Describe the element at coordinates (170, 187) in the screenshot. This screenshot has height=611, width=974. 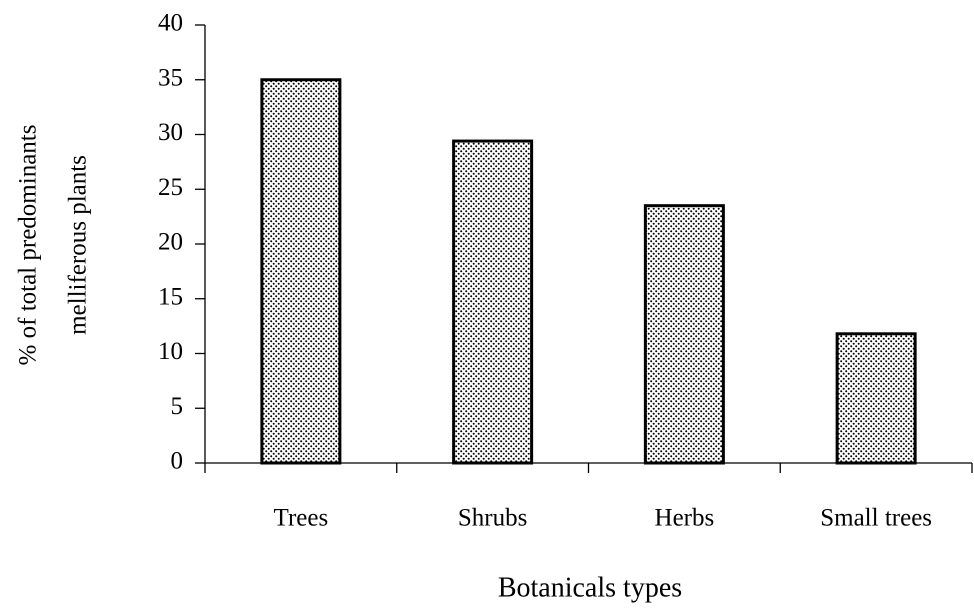
I see `y-tick-label: 25` at that location.